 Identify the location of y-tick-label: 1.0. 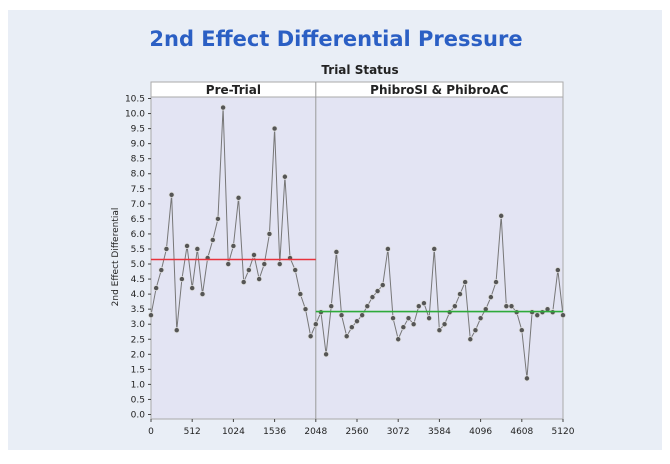
(138, 385).